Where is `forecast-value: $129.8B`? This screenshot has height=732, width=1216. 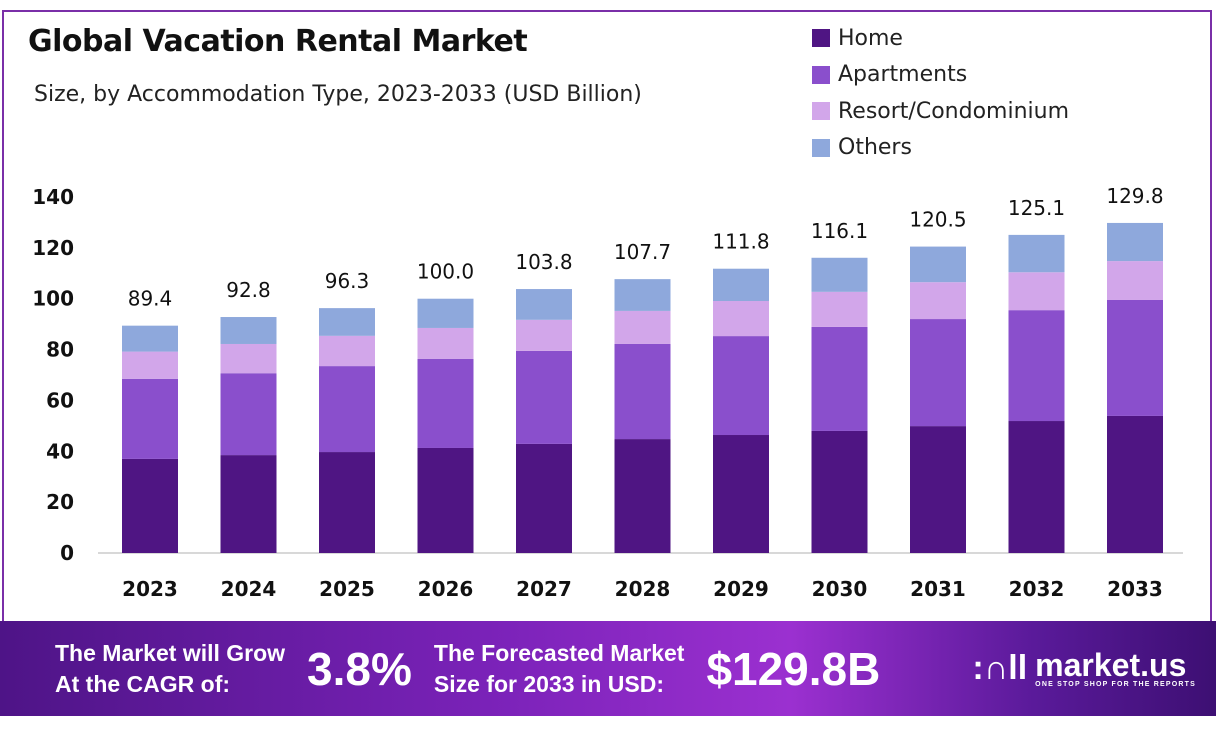
forecast-value: $129.8B is located at coordinates (793, 668).